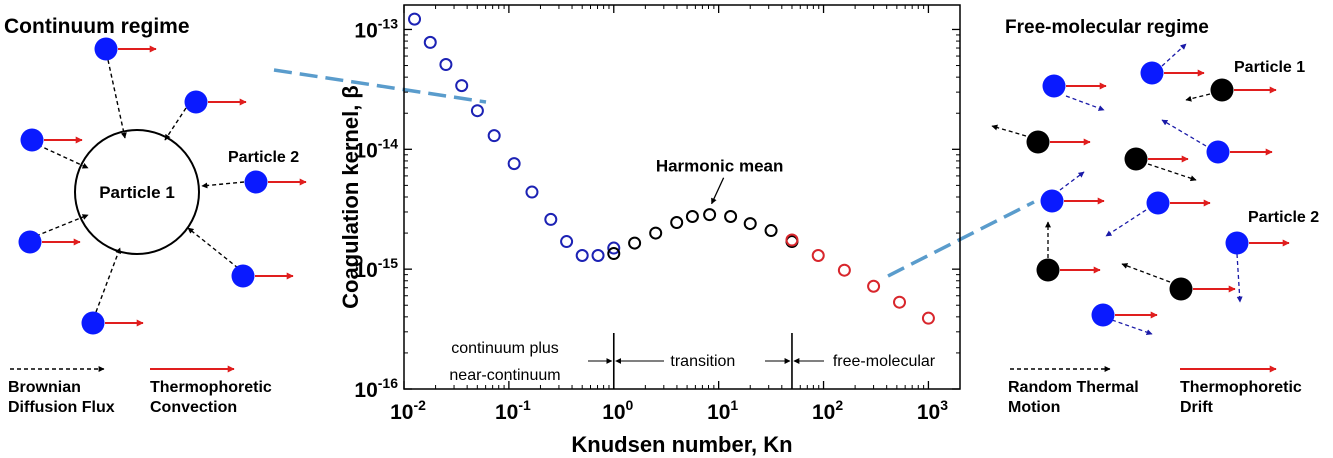 Image resolution: width=1333 pixels, height=458 pixels. Describe the element at coordinates (1283, 217) in the screenshot. I see `particle-2-label-right: Particle 2` at that location.